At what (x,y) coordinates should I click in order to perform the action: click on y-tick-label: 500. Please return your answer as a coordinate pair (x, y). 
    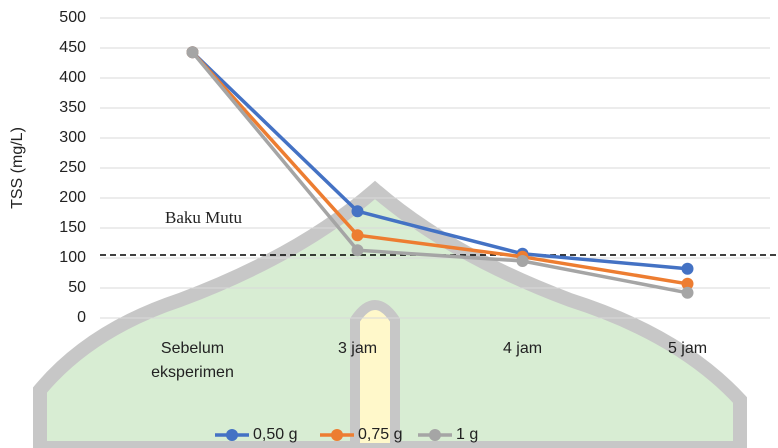
    Looking at the image, I should click on (72, 17).